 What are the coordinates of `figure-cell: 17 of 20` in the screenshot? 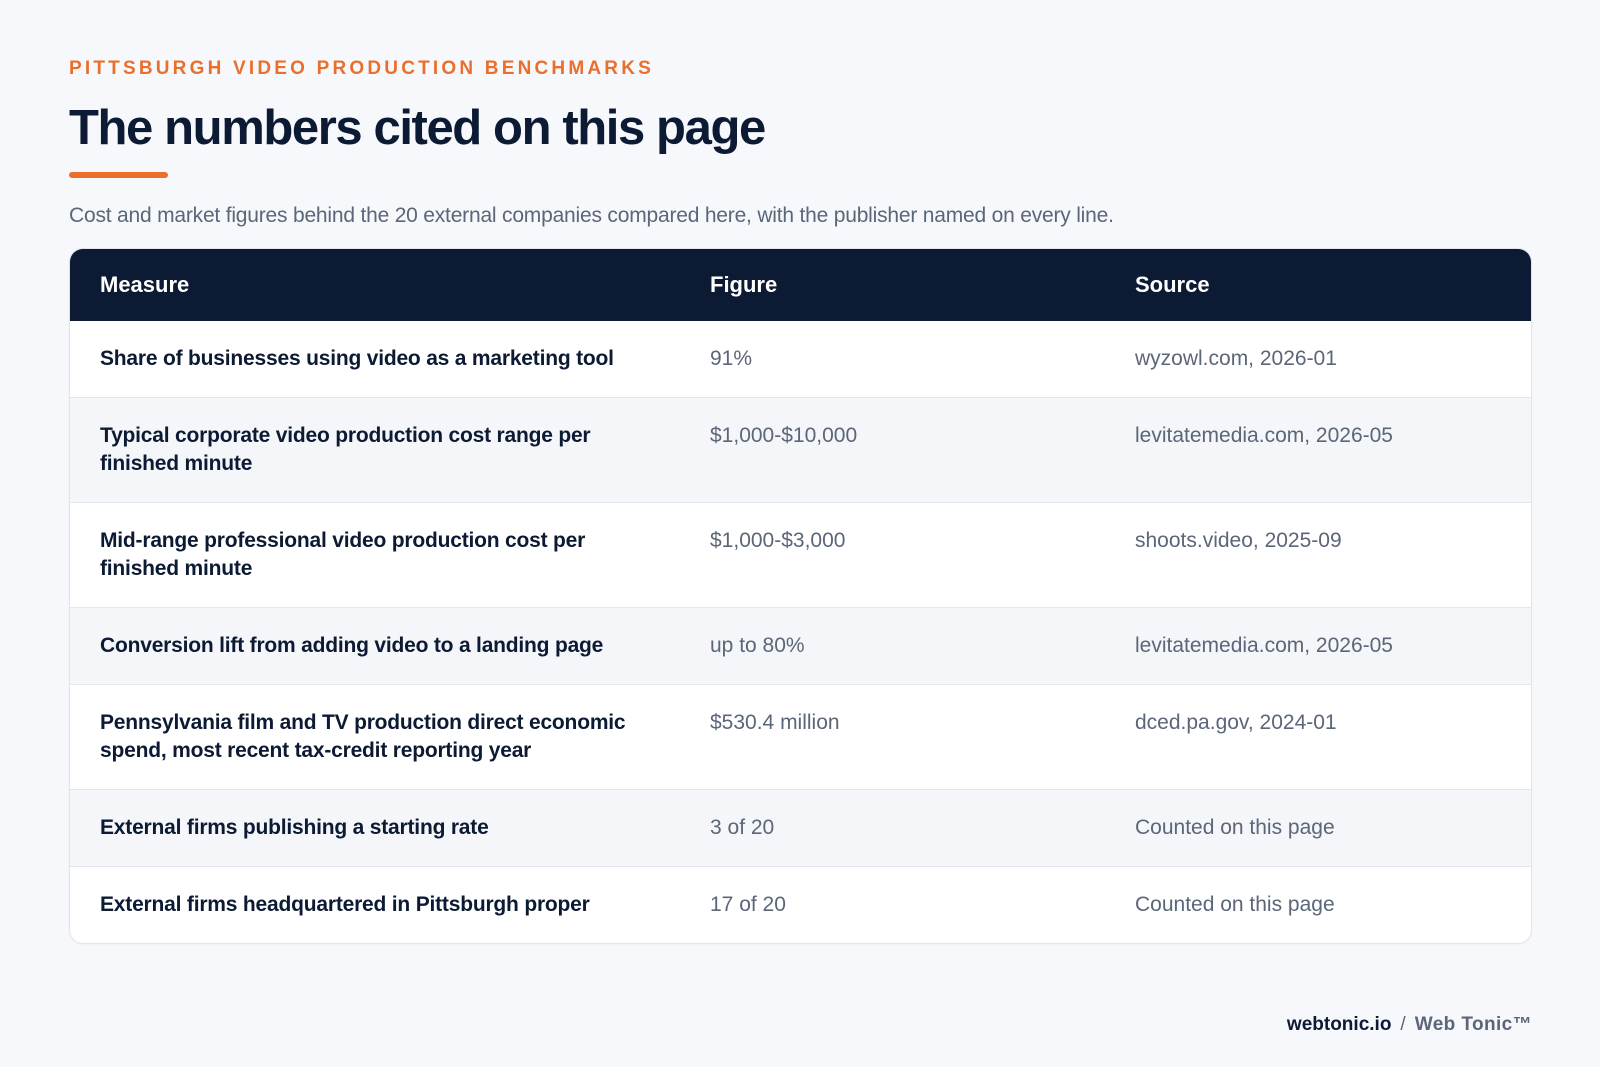 It's located at (892, 904).